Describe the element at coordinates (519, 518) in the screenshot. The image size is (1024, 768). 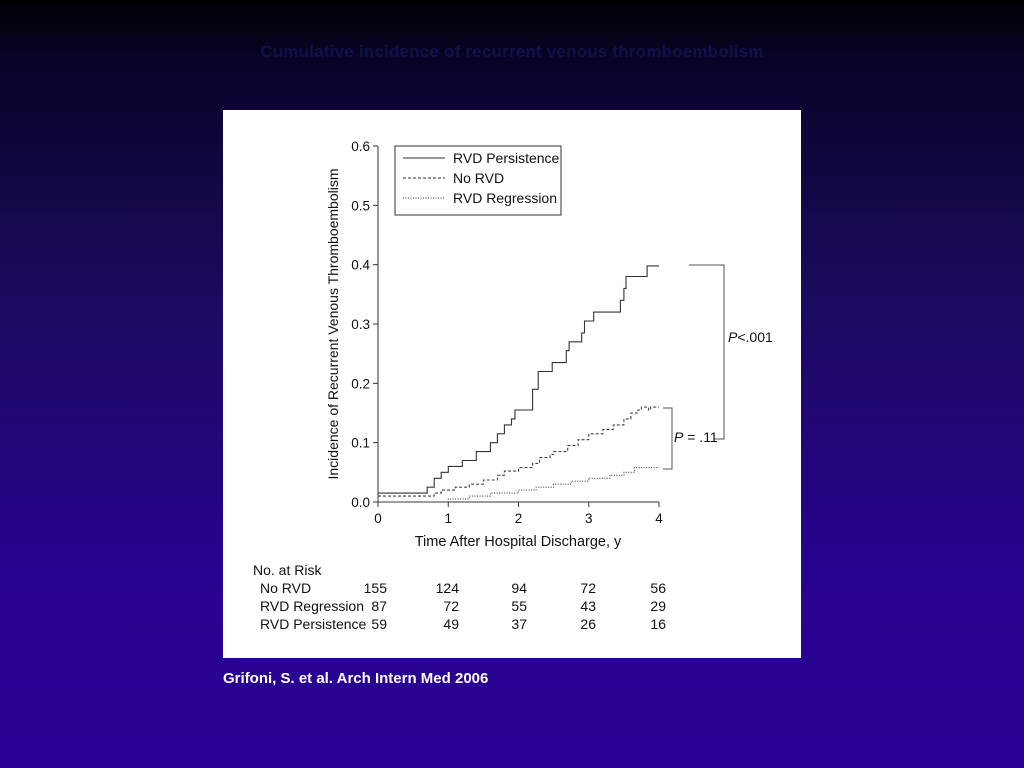
I see `x-tick-label: 2` at that location.